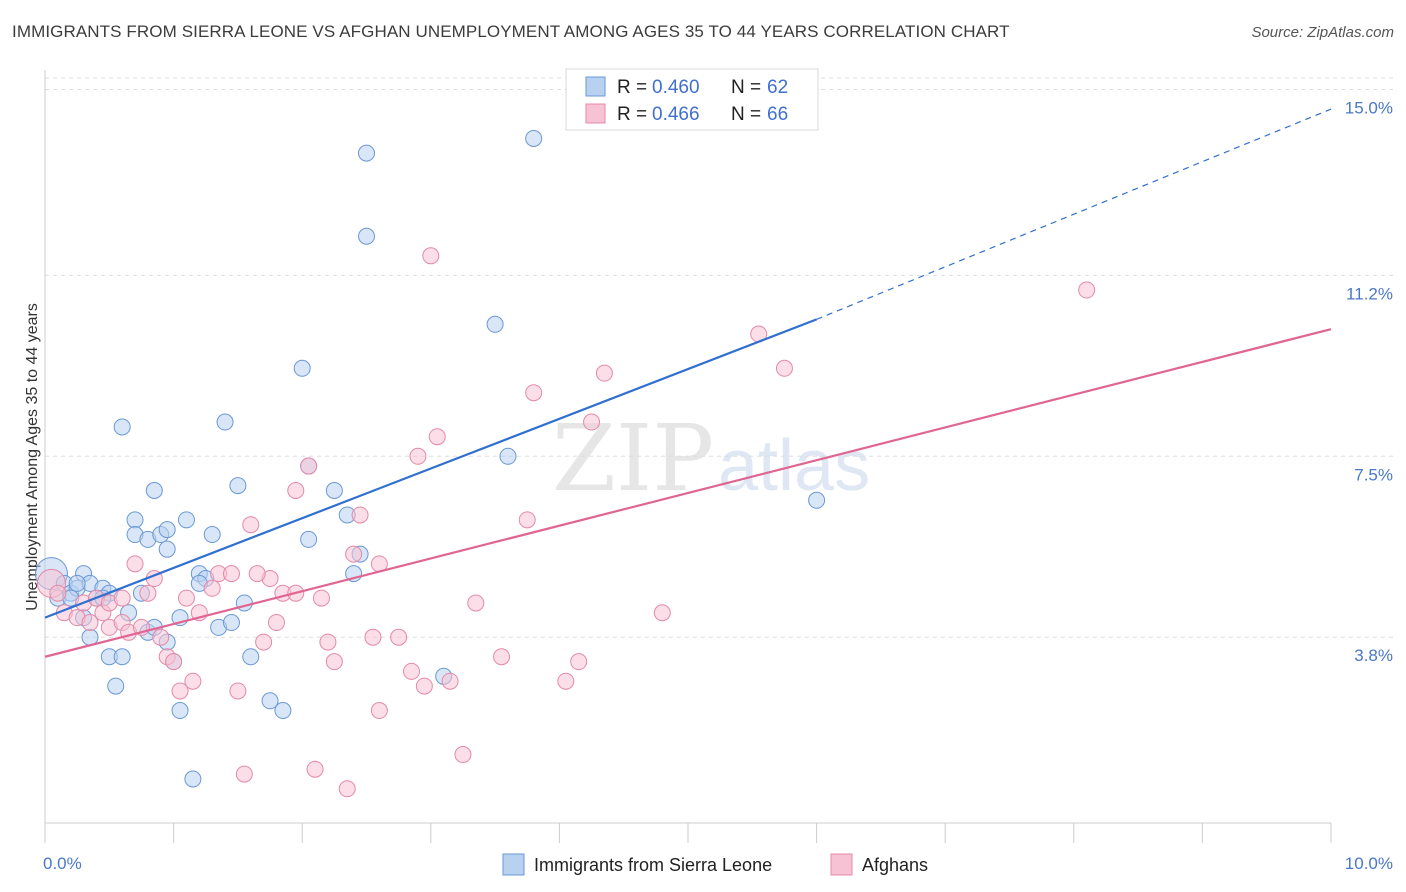 This screenshot has height=892, width=1406. What do you see at coordinates (1369, 108) in the screenshot?
I see `y-tick-label: 15.0%` at bounding box center [1369, 108].